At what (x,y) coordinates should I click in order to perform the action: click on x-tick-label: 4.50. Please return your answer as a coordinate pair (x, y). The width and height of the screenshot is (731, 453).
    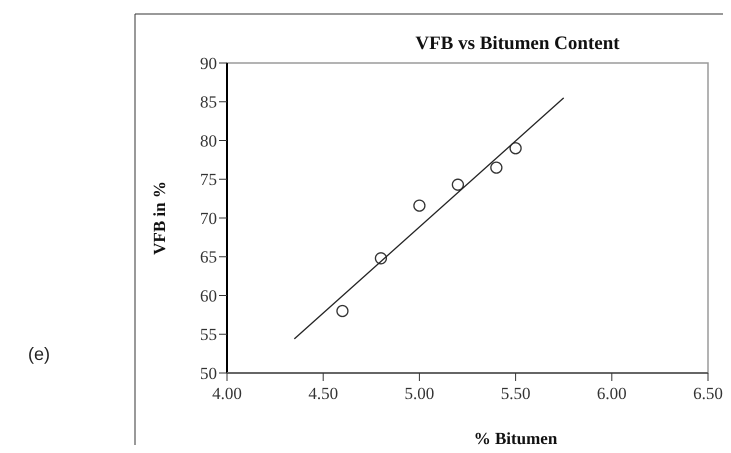
    Looking at the image, I should click on (323, 393).